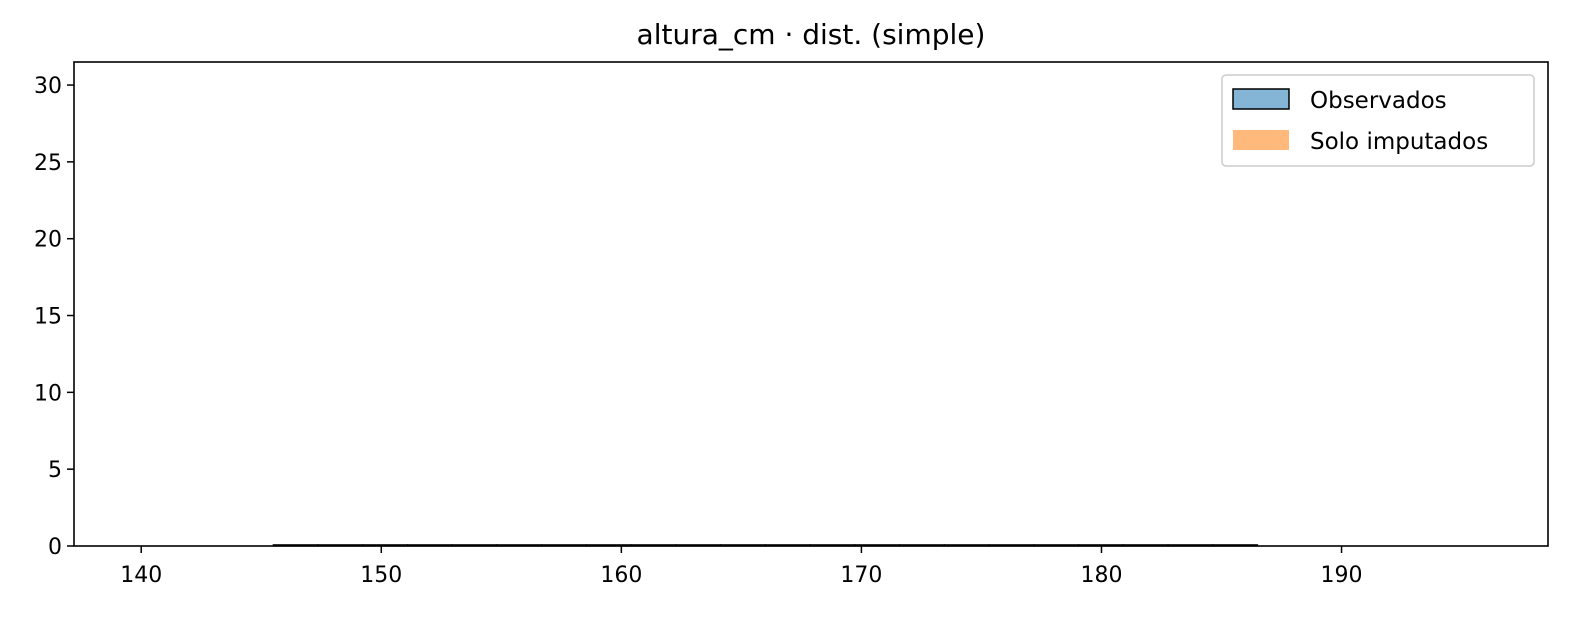 The width and height of the screenshot is (1580, 617). What do you see at coordinates (141, 575) in the screenshot?
I see `x-tick-label: 140` at bounding box center [141, 575].